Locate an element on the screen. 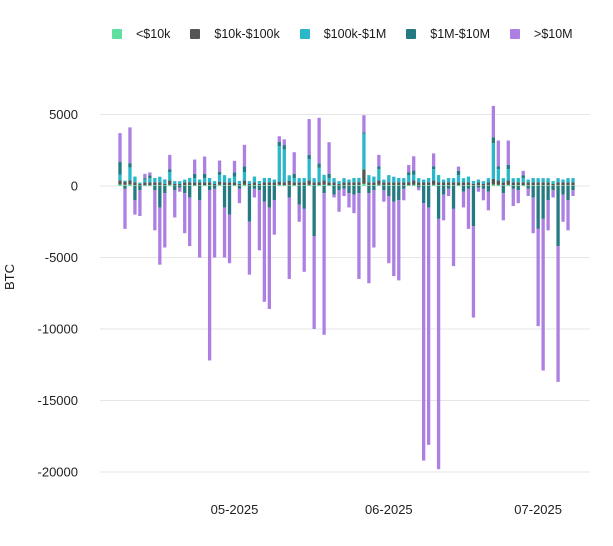 This screenshot has width=613, height=546. legend-swatch is located at coordinates (117, 34).